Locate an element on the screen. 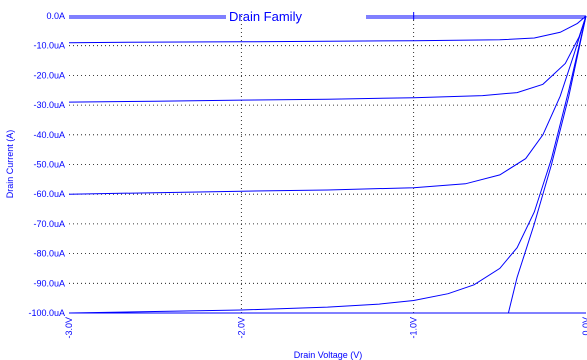  y-axis-label: Drain Current (A) is located at coordinates (10, 164).